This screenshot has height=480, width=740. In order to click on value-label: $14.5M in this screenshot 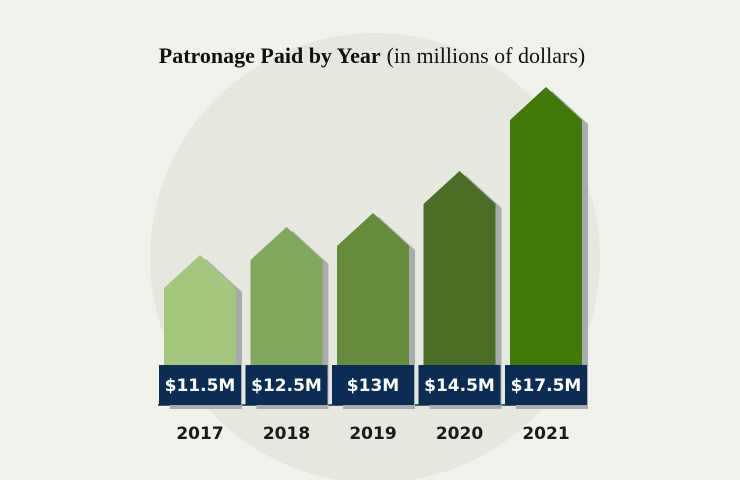, I will do `click(459, 386)`.